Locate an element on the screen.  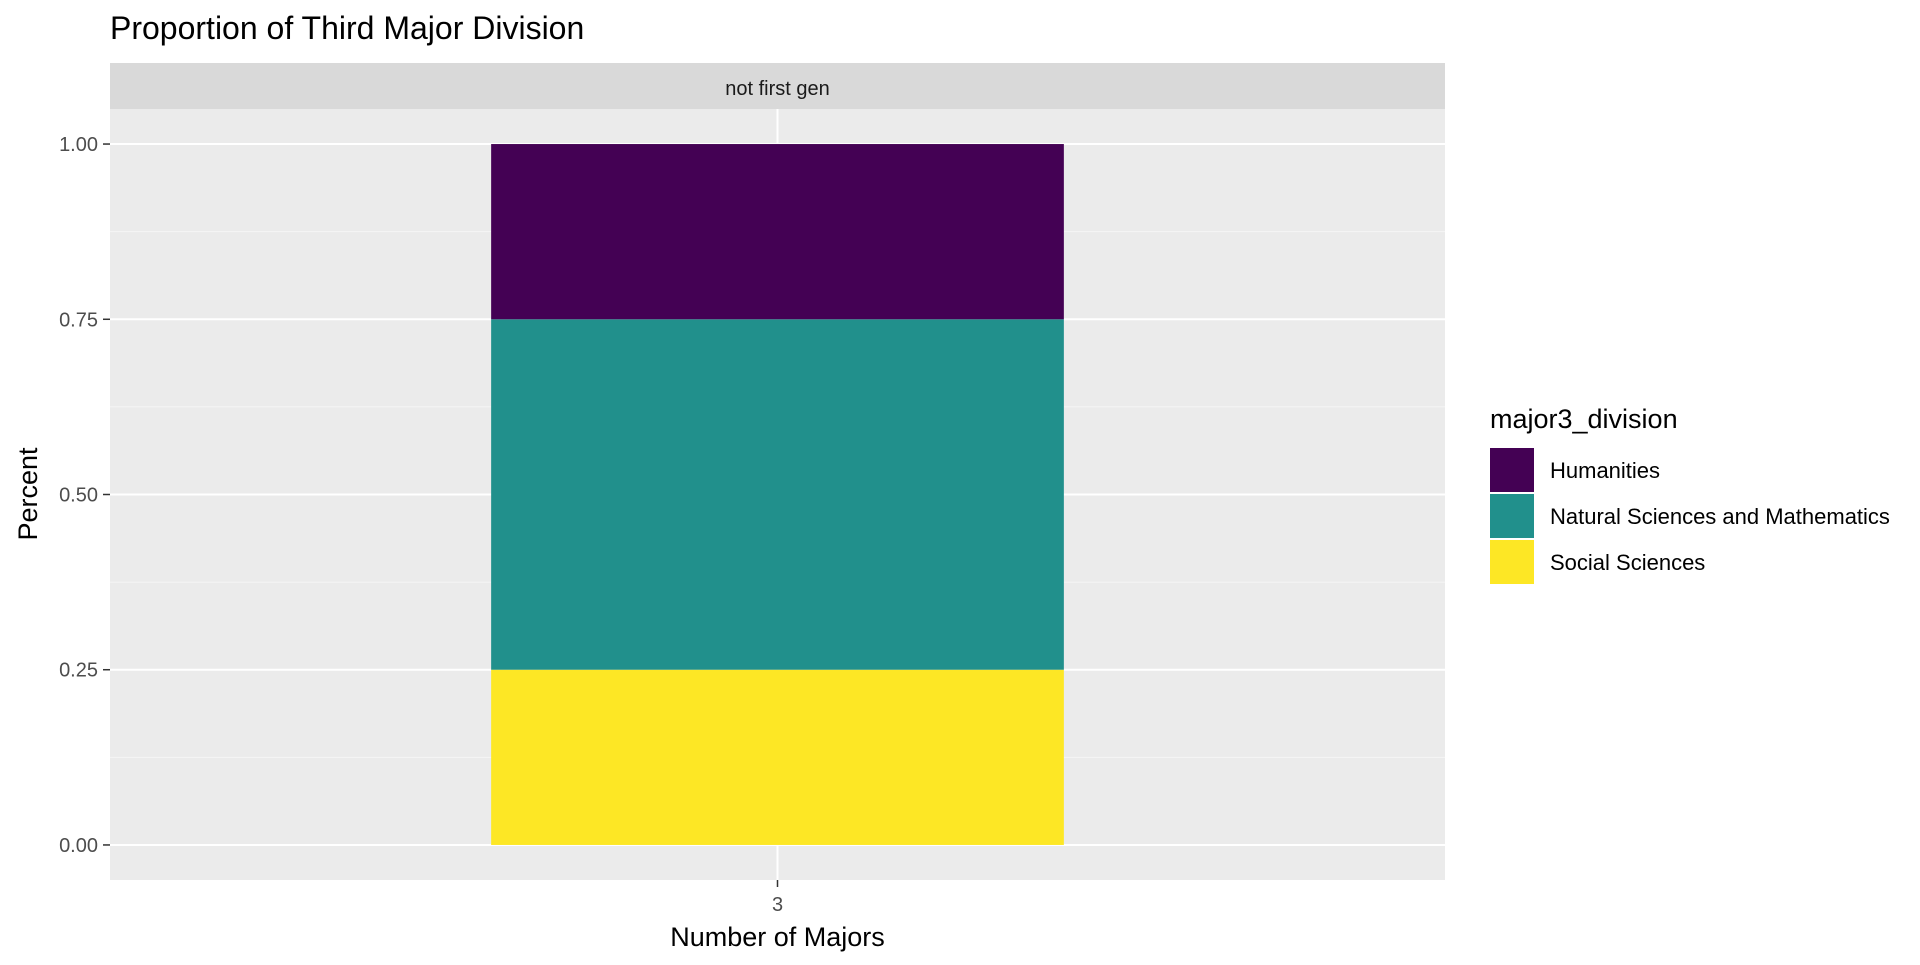
x-tick-label: 3 is located at coordinates (777, 905).